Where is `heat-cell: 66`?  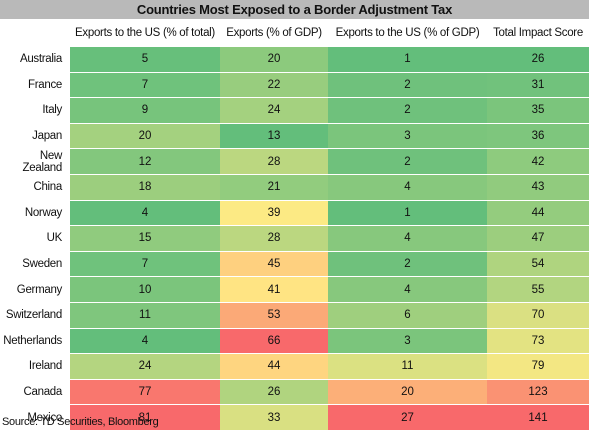 heat-cell: 66 is located at coordinates (274, 341).